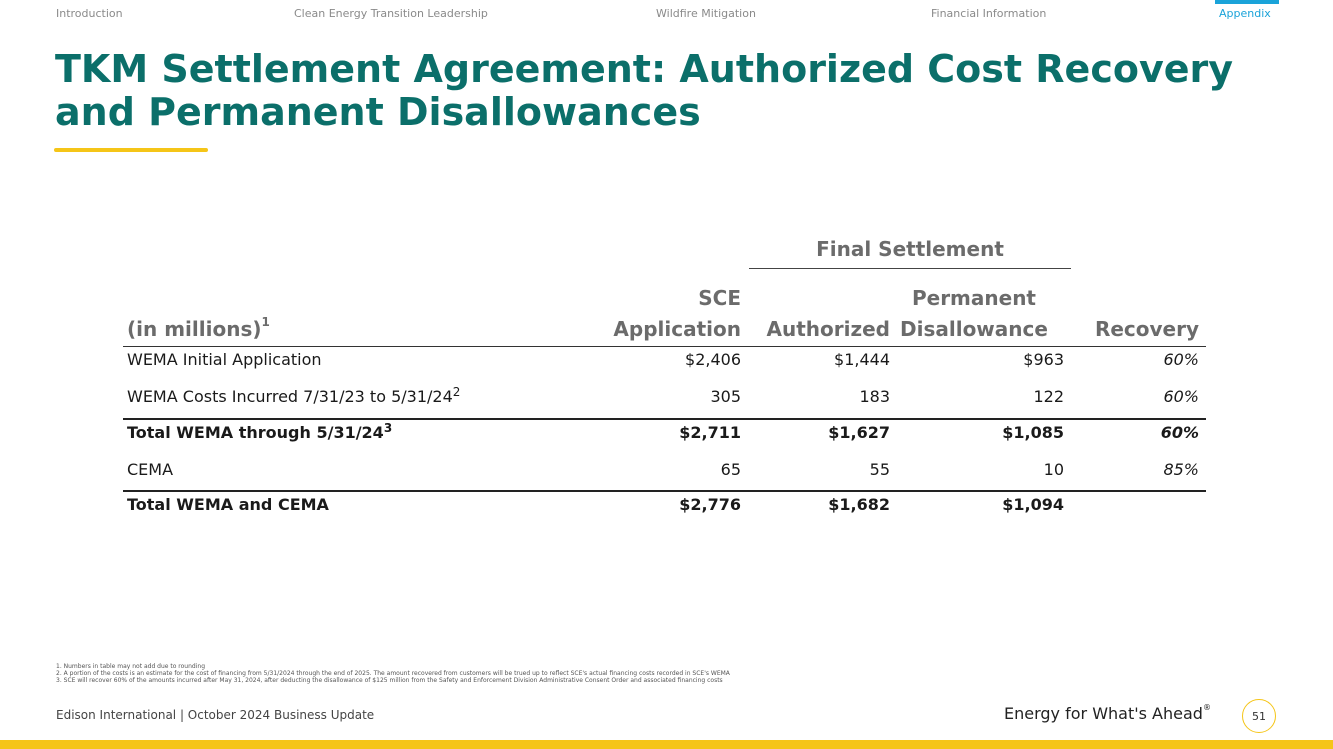  I want to click on cell-disallowance: $1,094, so click(1033, 504).